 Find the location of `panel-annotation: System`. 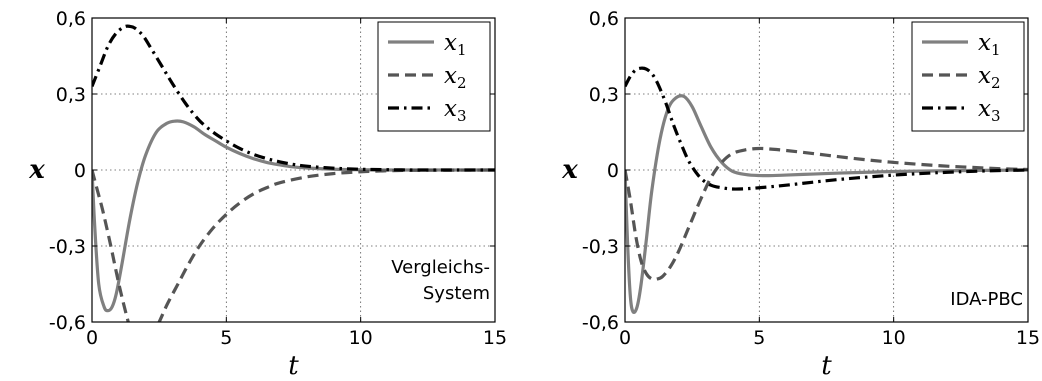

panel-annotation: System is located at coordinates (456, 293).